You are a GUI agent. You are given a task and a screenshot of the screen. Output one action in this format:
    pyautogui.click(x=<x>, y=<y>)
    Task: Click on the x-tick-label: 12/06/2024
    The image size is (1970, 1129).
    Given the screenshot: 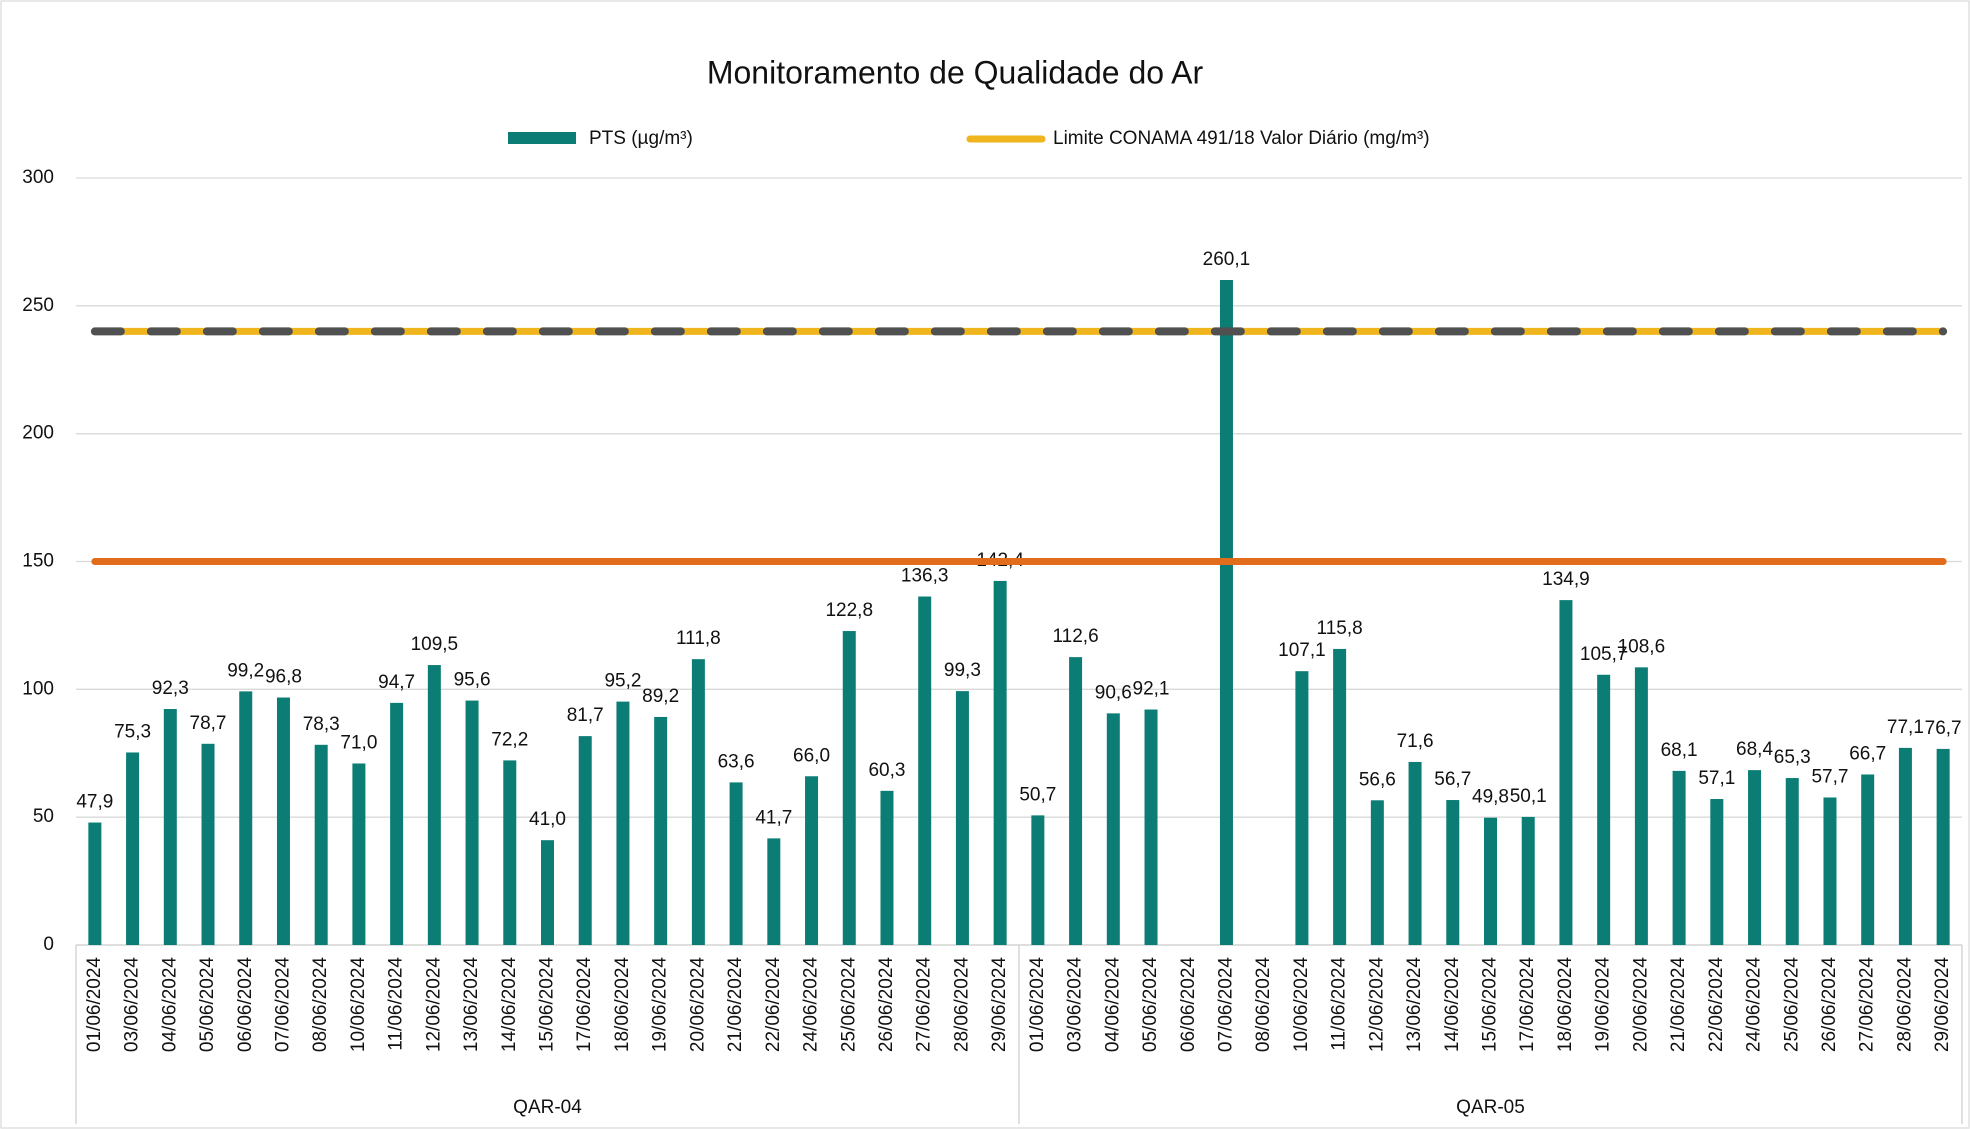 What is the action you would take?
    pyautogui.click(x=433, y=1005)
    